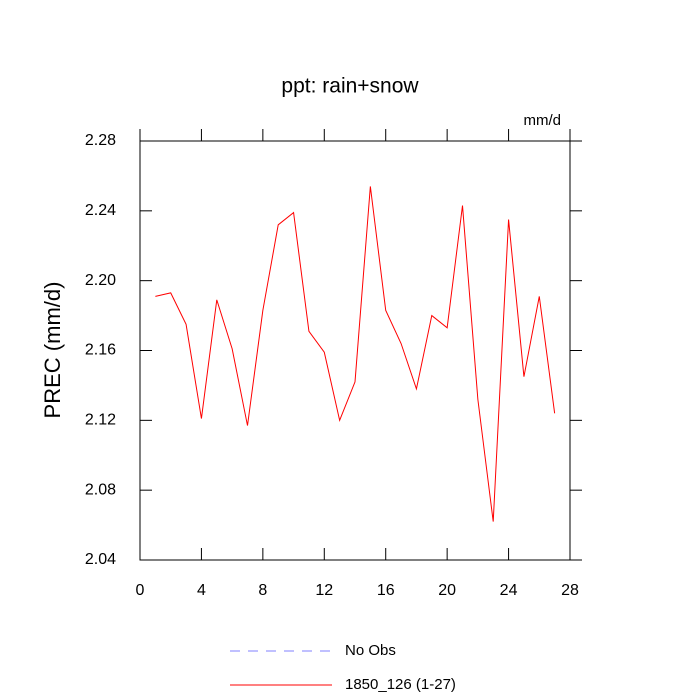 This screenshot has width=700, height=700. What do you see at coordinates (543, 120) in the screenshot?
I see `units-label: mm/d` at bounding box center [543, 120].